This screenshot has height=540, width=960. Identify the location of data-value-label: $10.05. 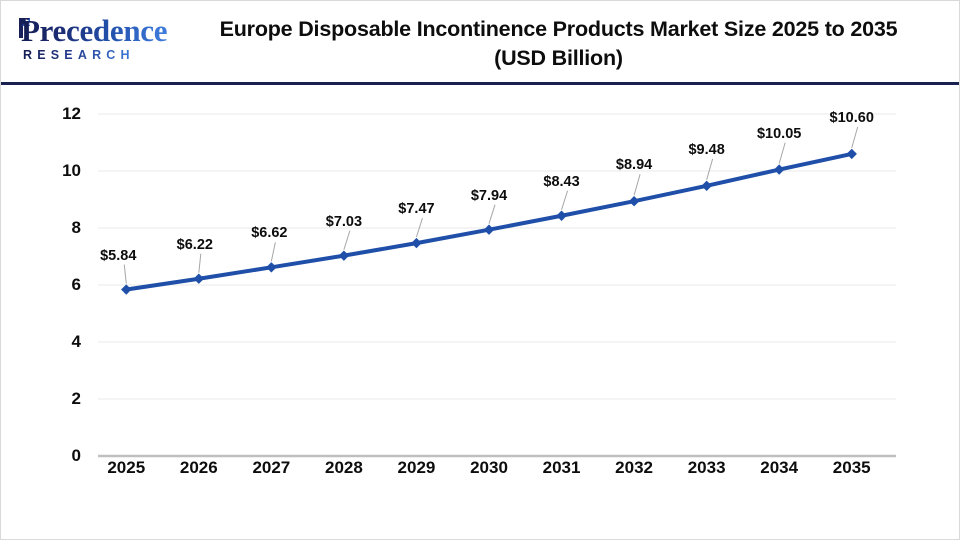
(779, 133).